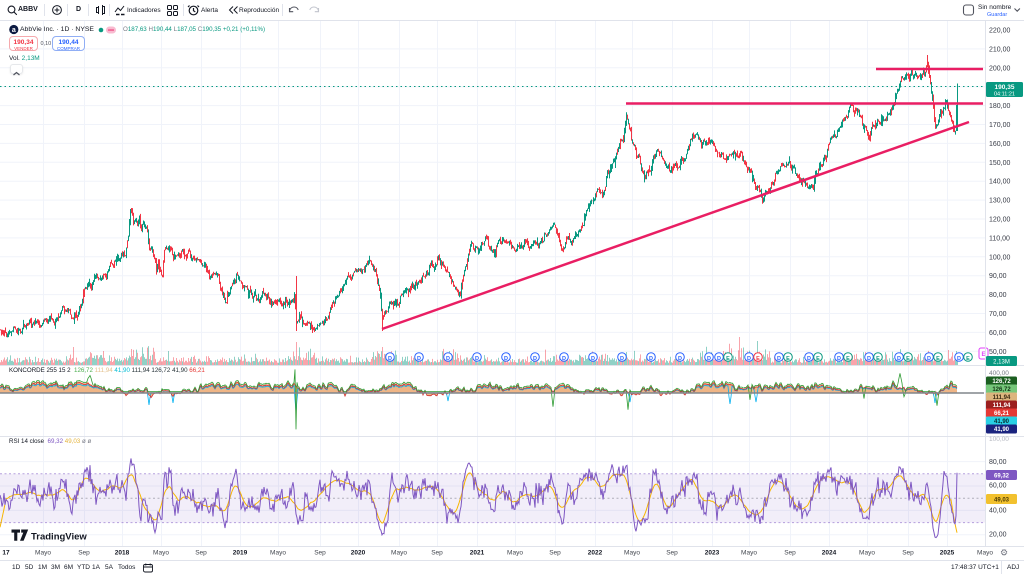  I want to click on svg-text: 17, so click(6, 553).